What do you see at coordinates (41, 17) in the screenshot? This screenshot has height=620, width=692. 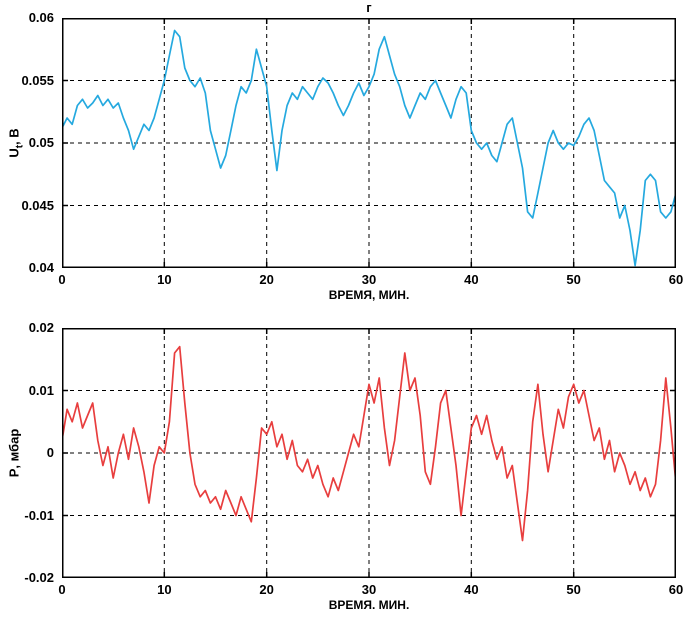 I see `y-tick-label: 0.06` at bounding box center [41, 17].